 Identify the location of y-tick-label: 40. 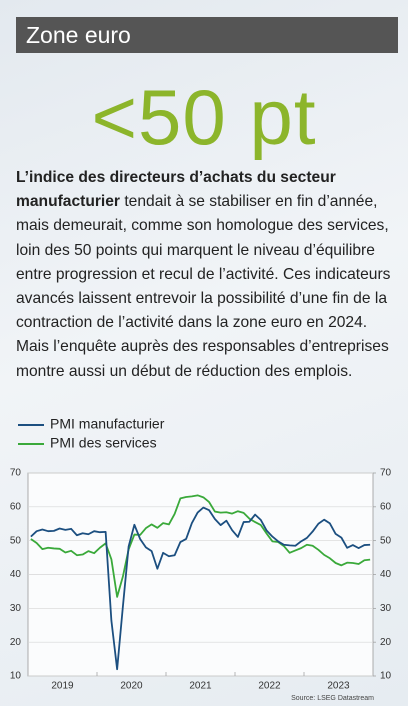
(16, 574).